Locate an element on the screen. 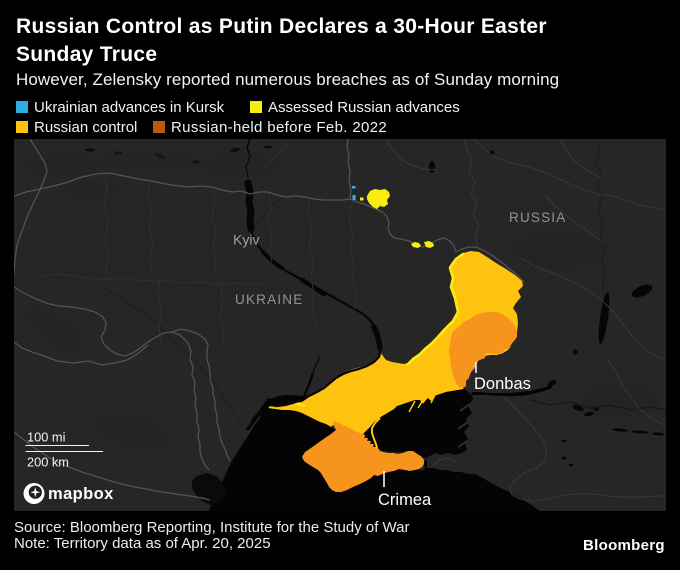 This screenshot has width=680, height=570. svg-text: mapbox is located at coordinates (81, 494).